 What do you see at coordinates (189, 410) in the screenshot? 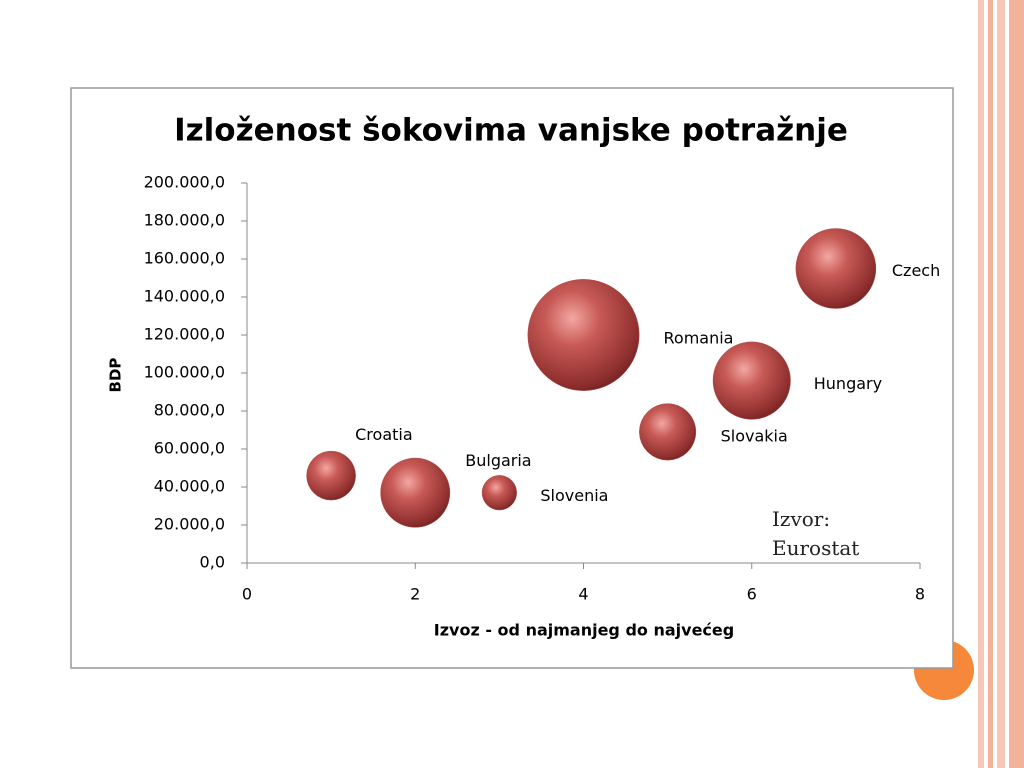
I see `y-tick-label: 80.000,0` at bounding box center [189, 410].